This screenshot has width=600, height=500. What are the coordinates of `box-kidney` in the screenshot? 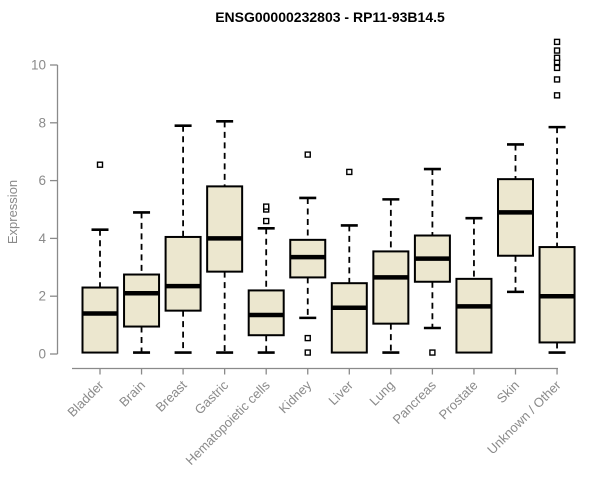 It's located at (308, 253).